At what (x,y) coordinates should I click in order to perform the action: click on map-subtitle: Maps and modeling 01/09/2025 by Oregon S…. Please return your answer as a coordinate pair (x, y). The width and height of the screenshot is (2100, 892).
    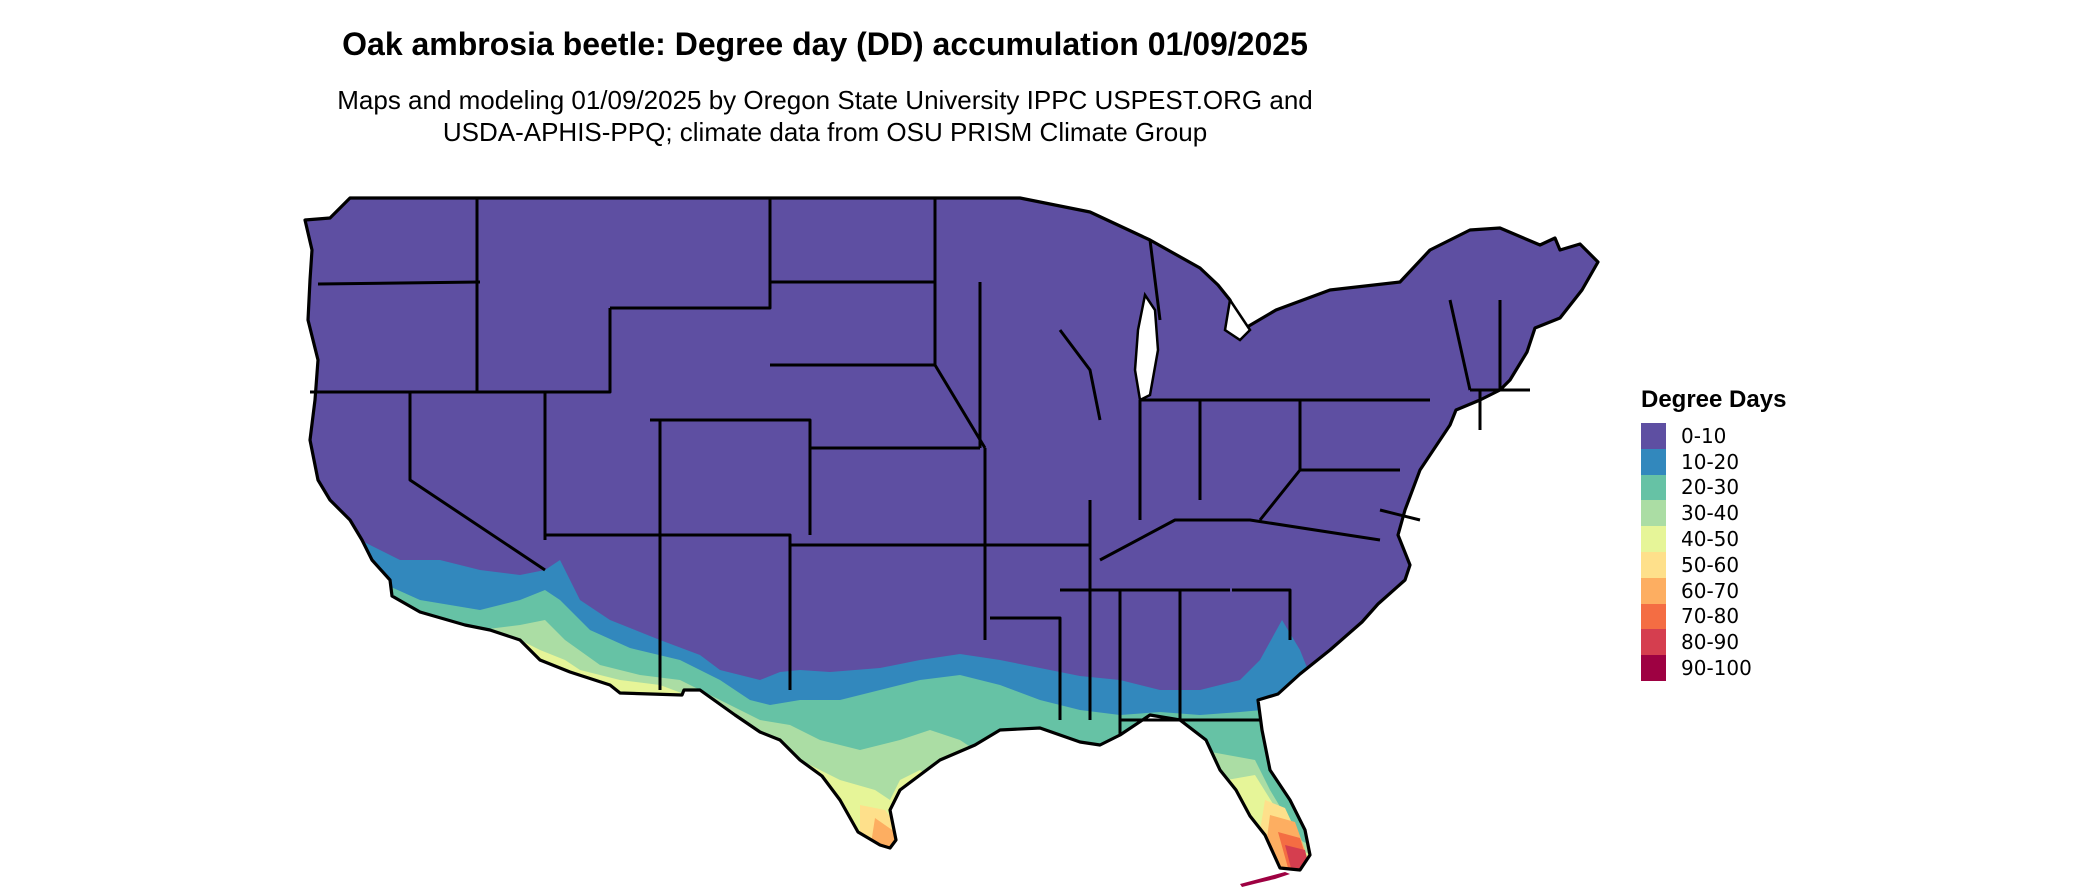
    Looking at the image, I should click on (825, 116).